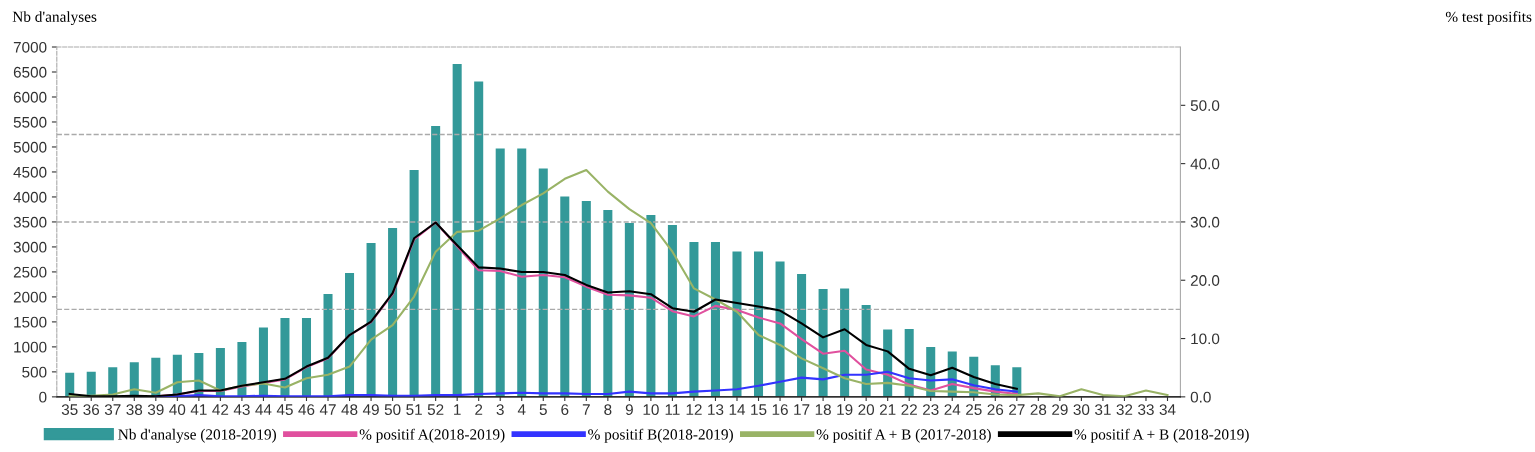 This screenshot has width=1535, height=452. I want to click on y-tick-label: 3500, so click(30, 222).